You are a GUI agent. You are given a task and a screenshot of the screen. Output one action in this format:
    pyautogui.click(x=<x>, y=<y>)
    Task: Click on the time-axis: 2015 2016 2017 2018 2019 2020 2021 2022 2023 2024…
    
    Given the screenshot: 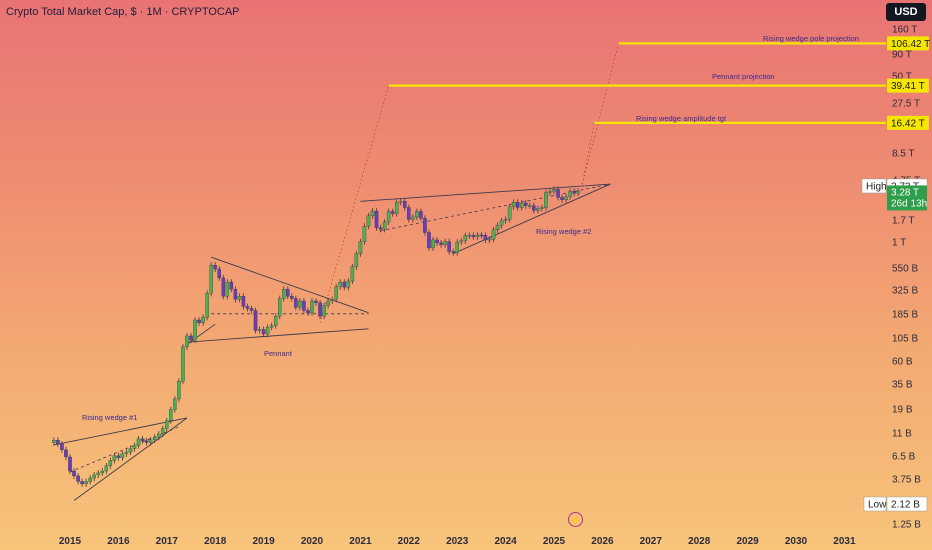 What is the action you would take?
    pyautogui.click(x=457, y=541)
    